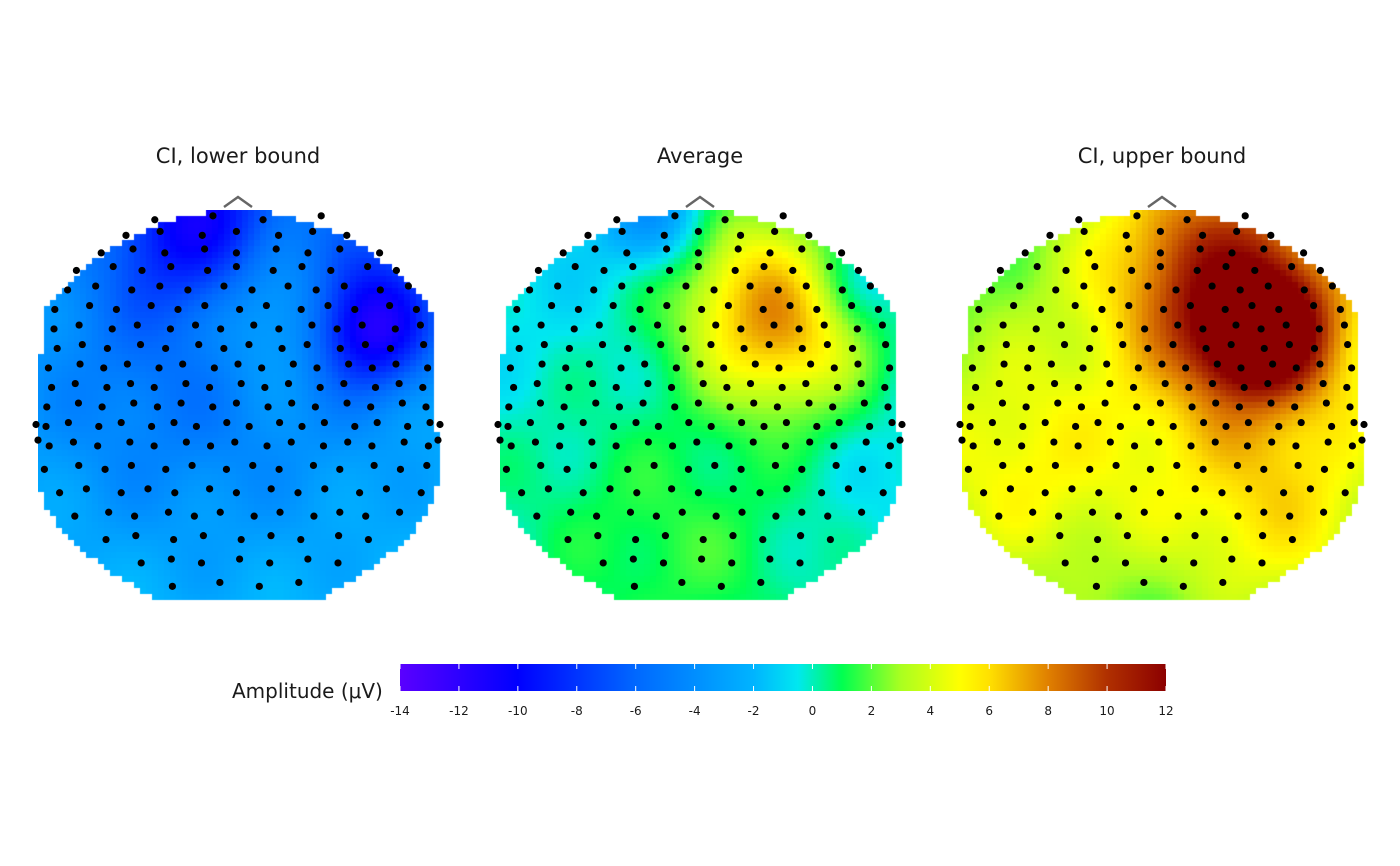 Image resolution: width=1400 pixels, height=866 pixels. What do you see at coordinates (1048, 711) in the screenshot?
I see `colorbar-tick-label: 8` at bounding box center [1048, 711].